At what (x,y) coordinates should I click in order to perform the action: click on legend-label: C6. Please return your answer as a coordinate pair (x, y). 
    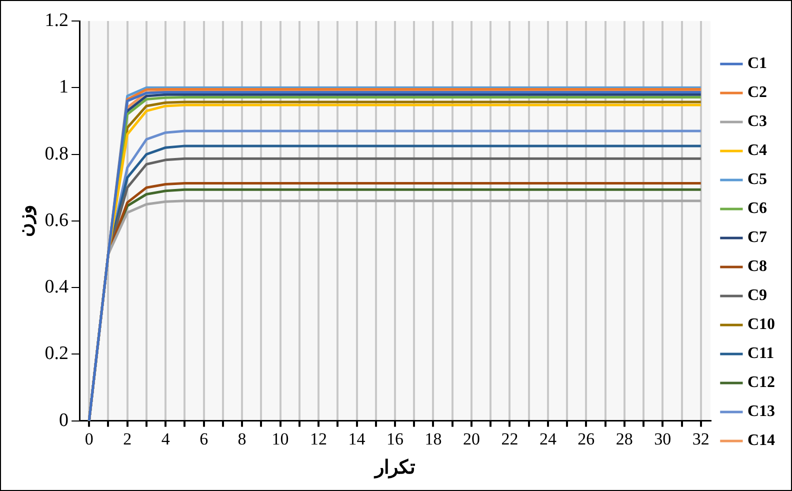
    Looking at the image, I should click on (757, 209).